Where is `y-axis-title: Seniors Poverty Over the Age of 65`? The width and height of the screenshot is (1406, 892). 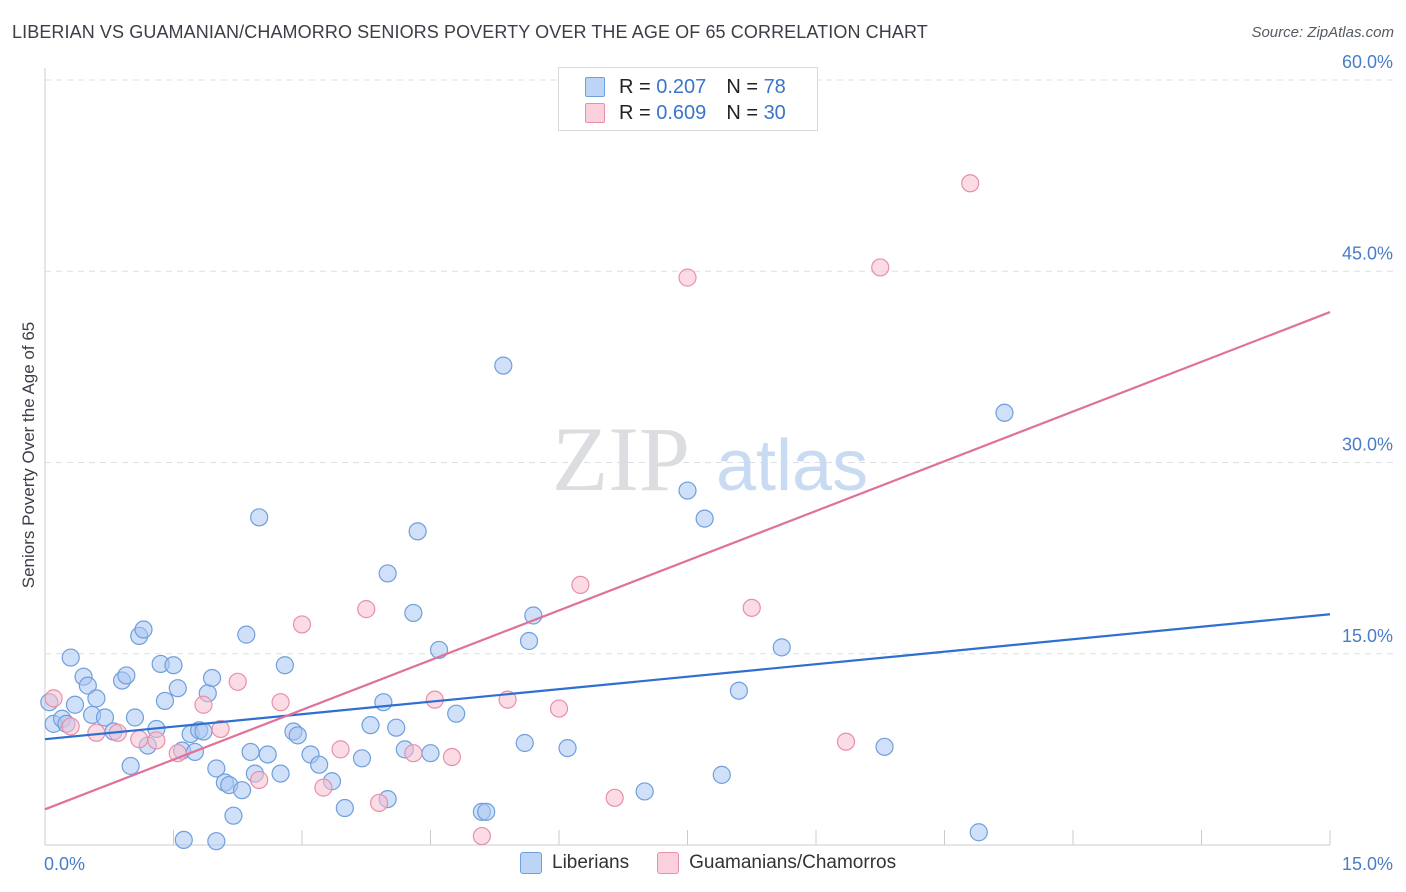
y-axis-title: Seniors Poverty Over the Age of 65 is located at coordinates (28, 455).